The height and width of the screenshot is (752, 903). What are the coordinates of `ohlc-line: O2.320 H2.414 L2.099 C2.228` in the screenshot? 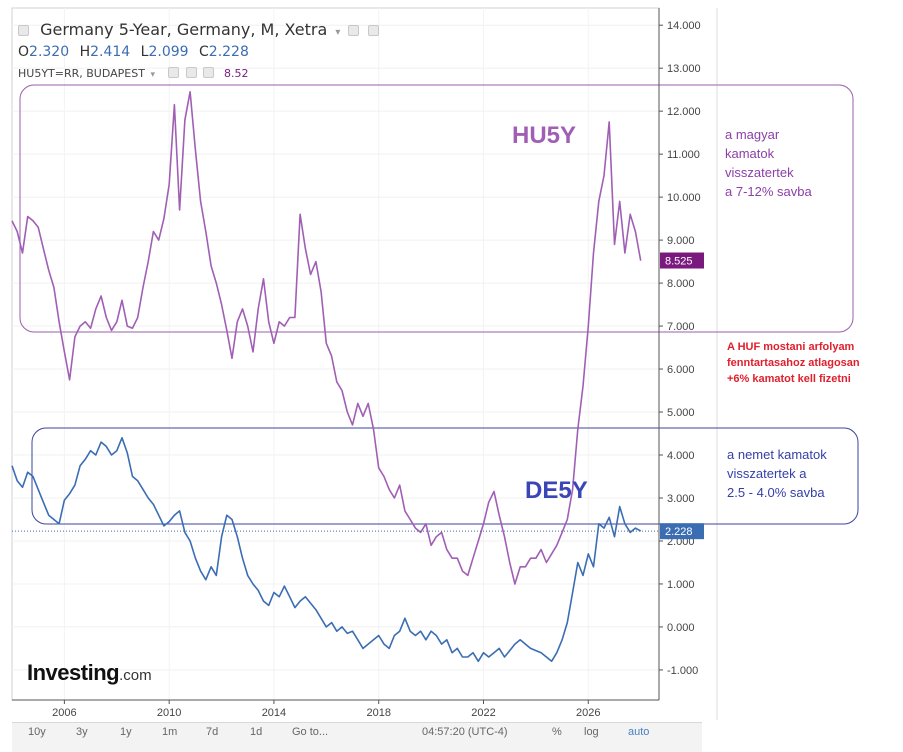 It's located at (133, 52).